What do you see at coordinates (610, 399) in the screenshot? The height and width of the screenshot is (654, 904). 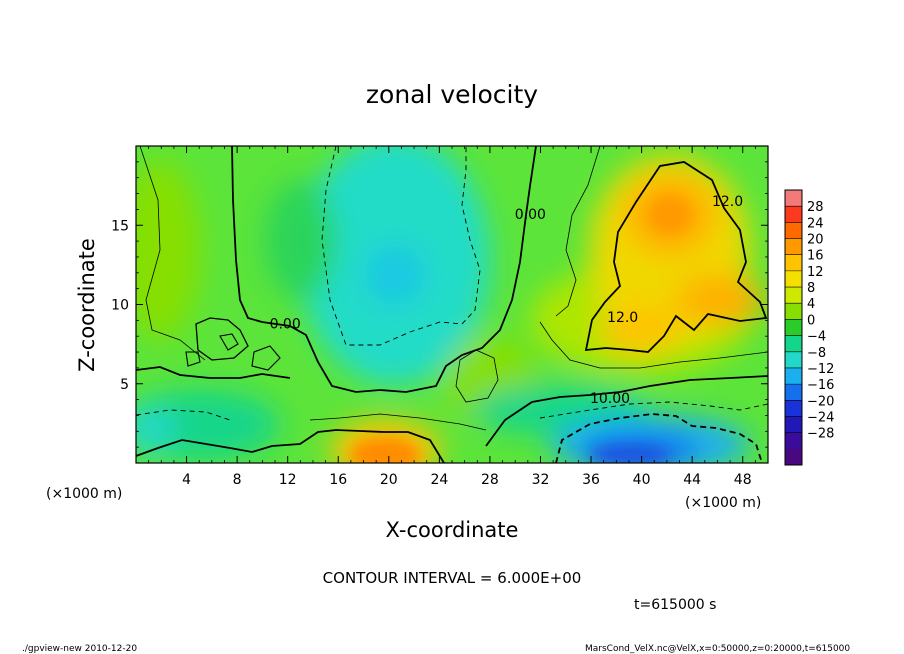 I see `contour-label: 10.00` at bounding box center [610, 399].